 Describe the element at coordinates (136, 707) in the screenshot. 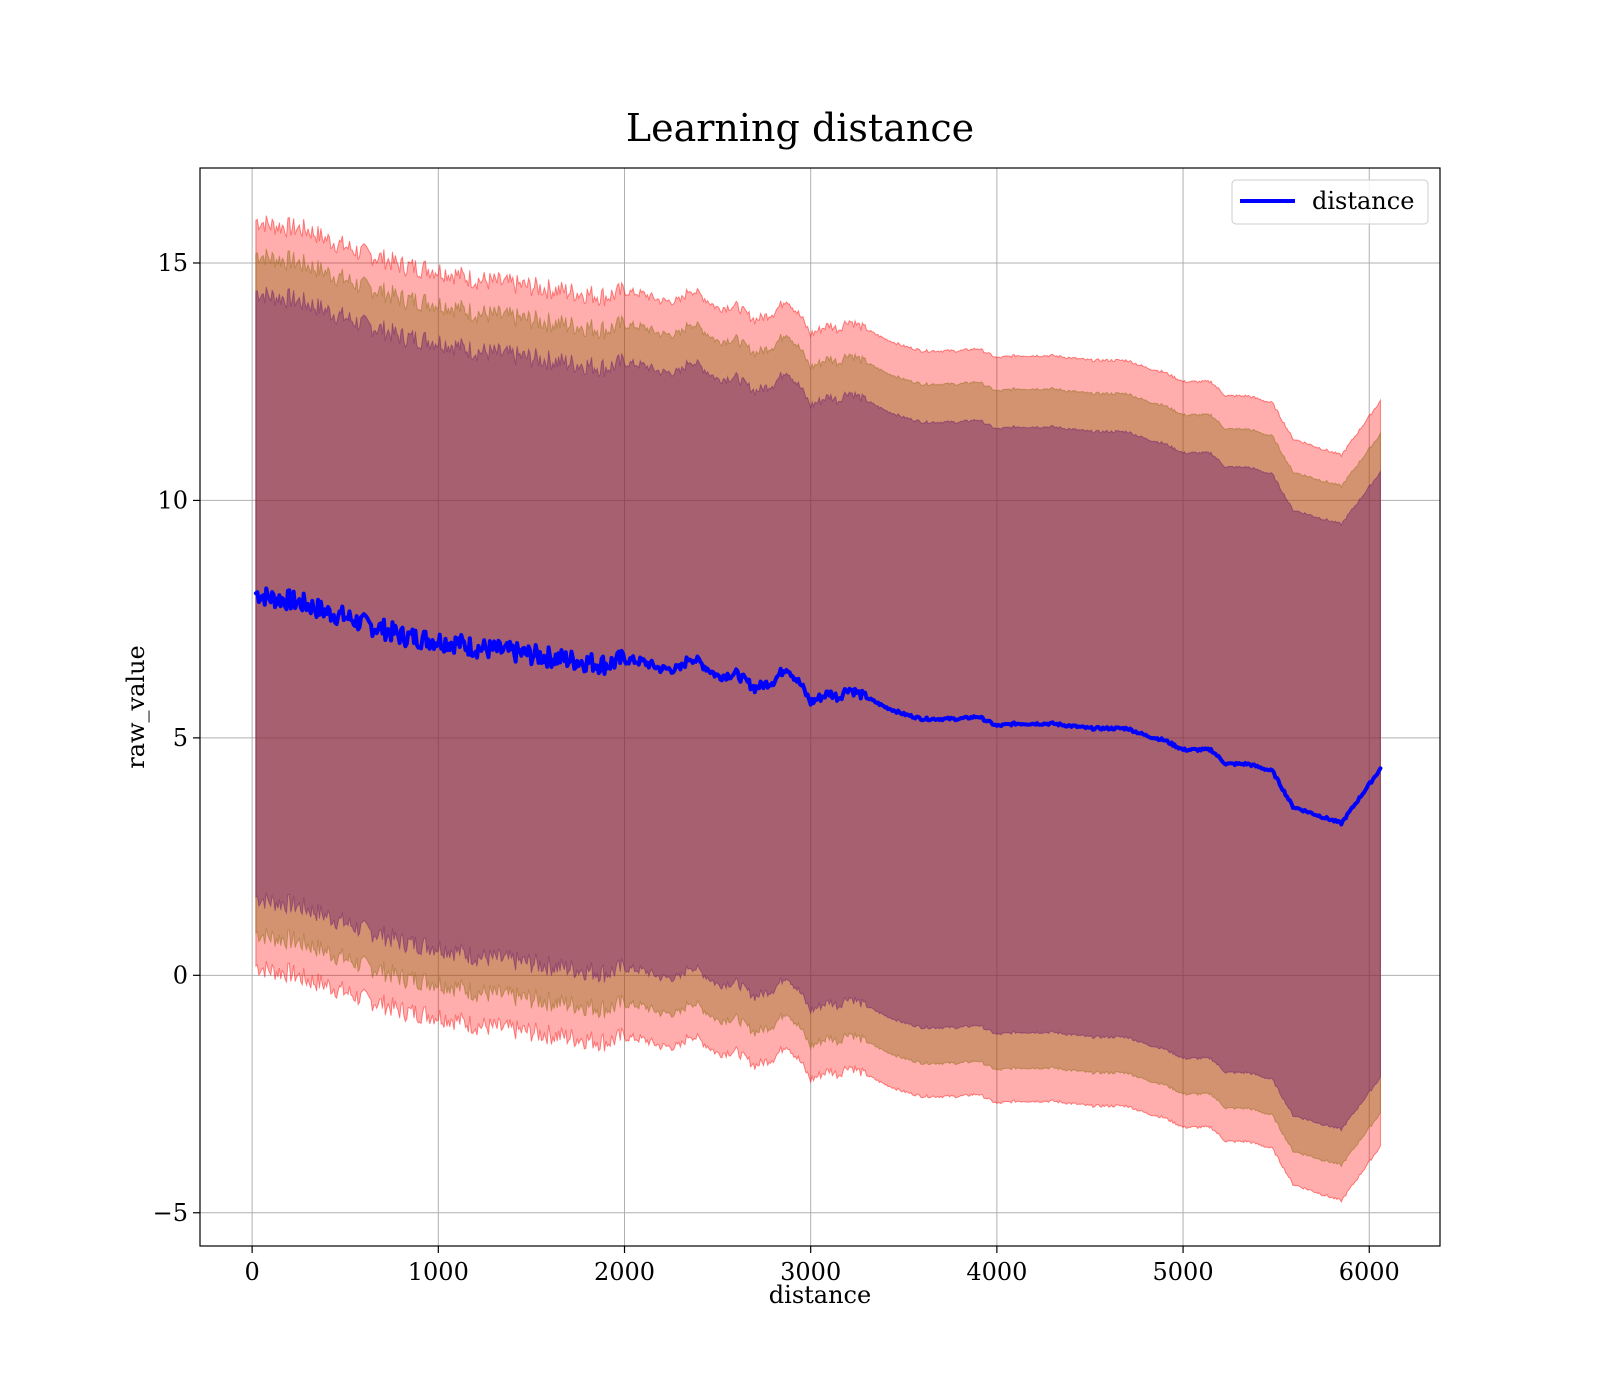

I see `y-axis-label: raw_value` at that location.